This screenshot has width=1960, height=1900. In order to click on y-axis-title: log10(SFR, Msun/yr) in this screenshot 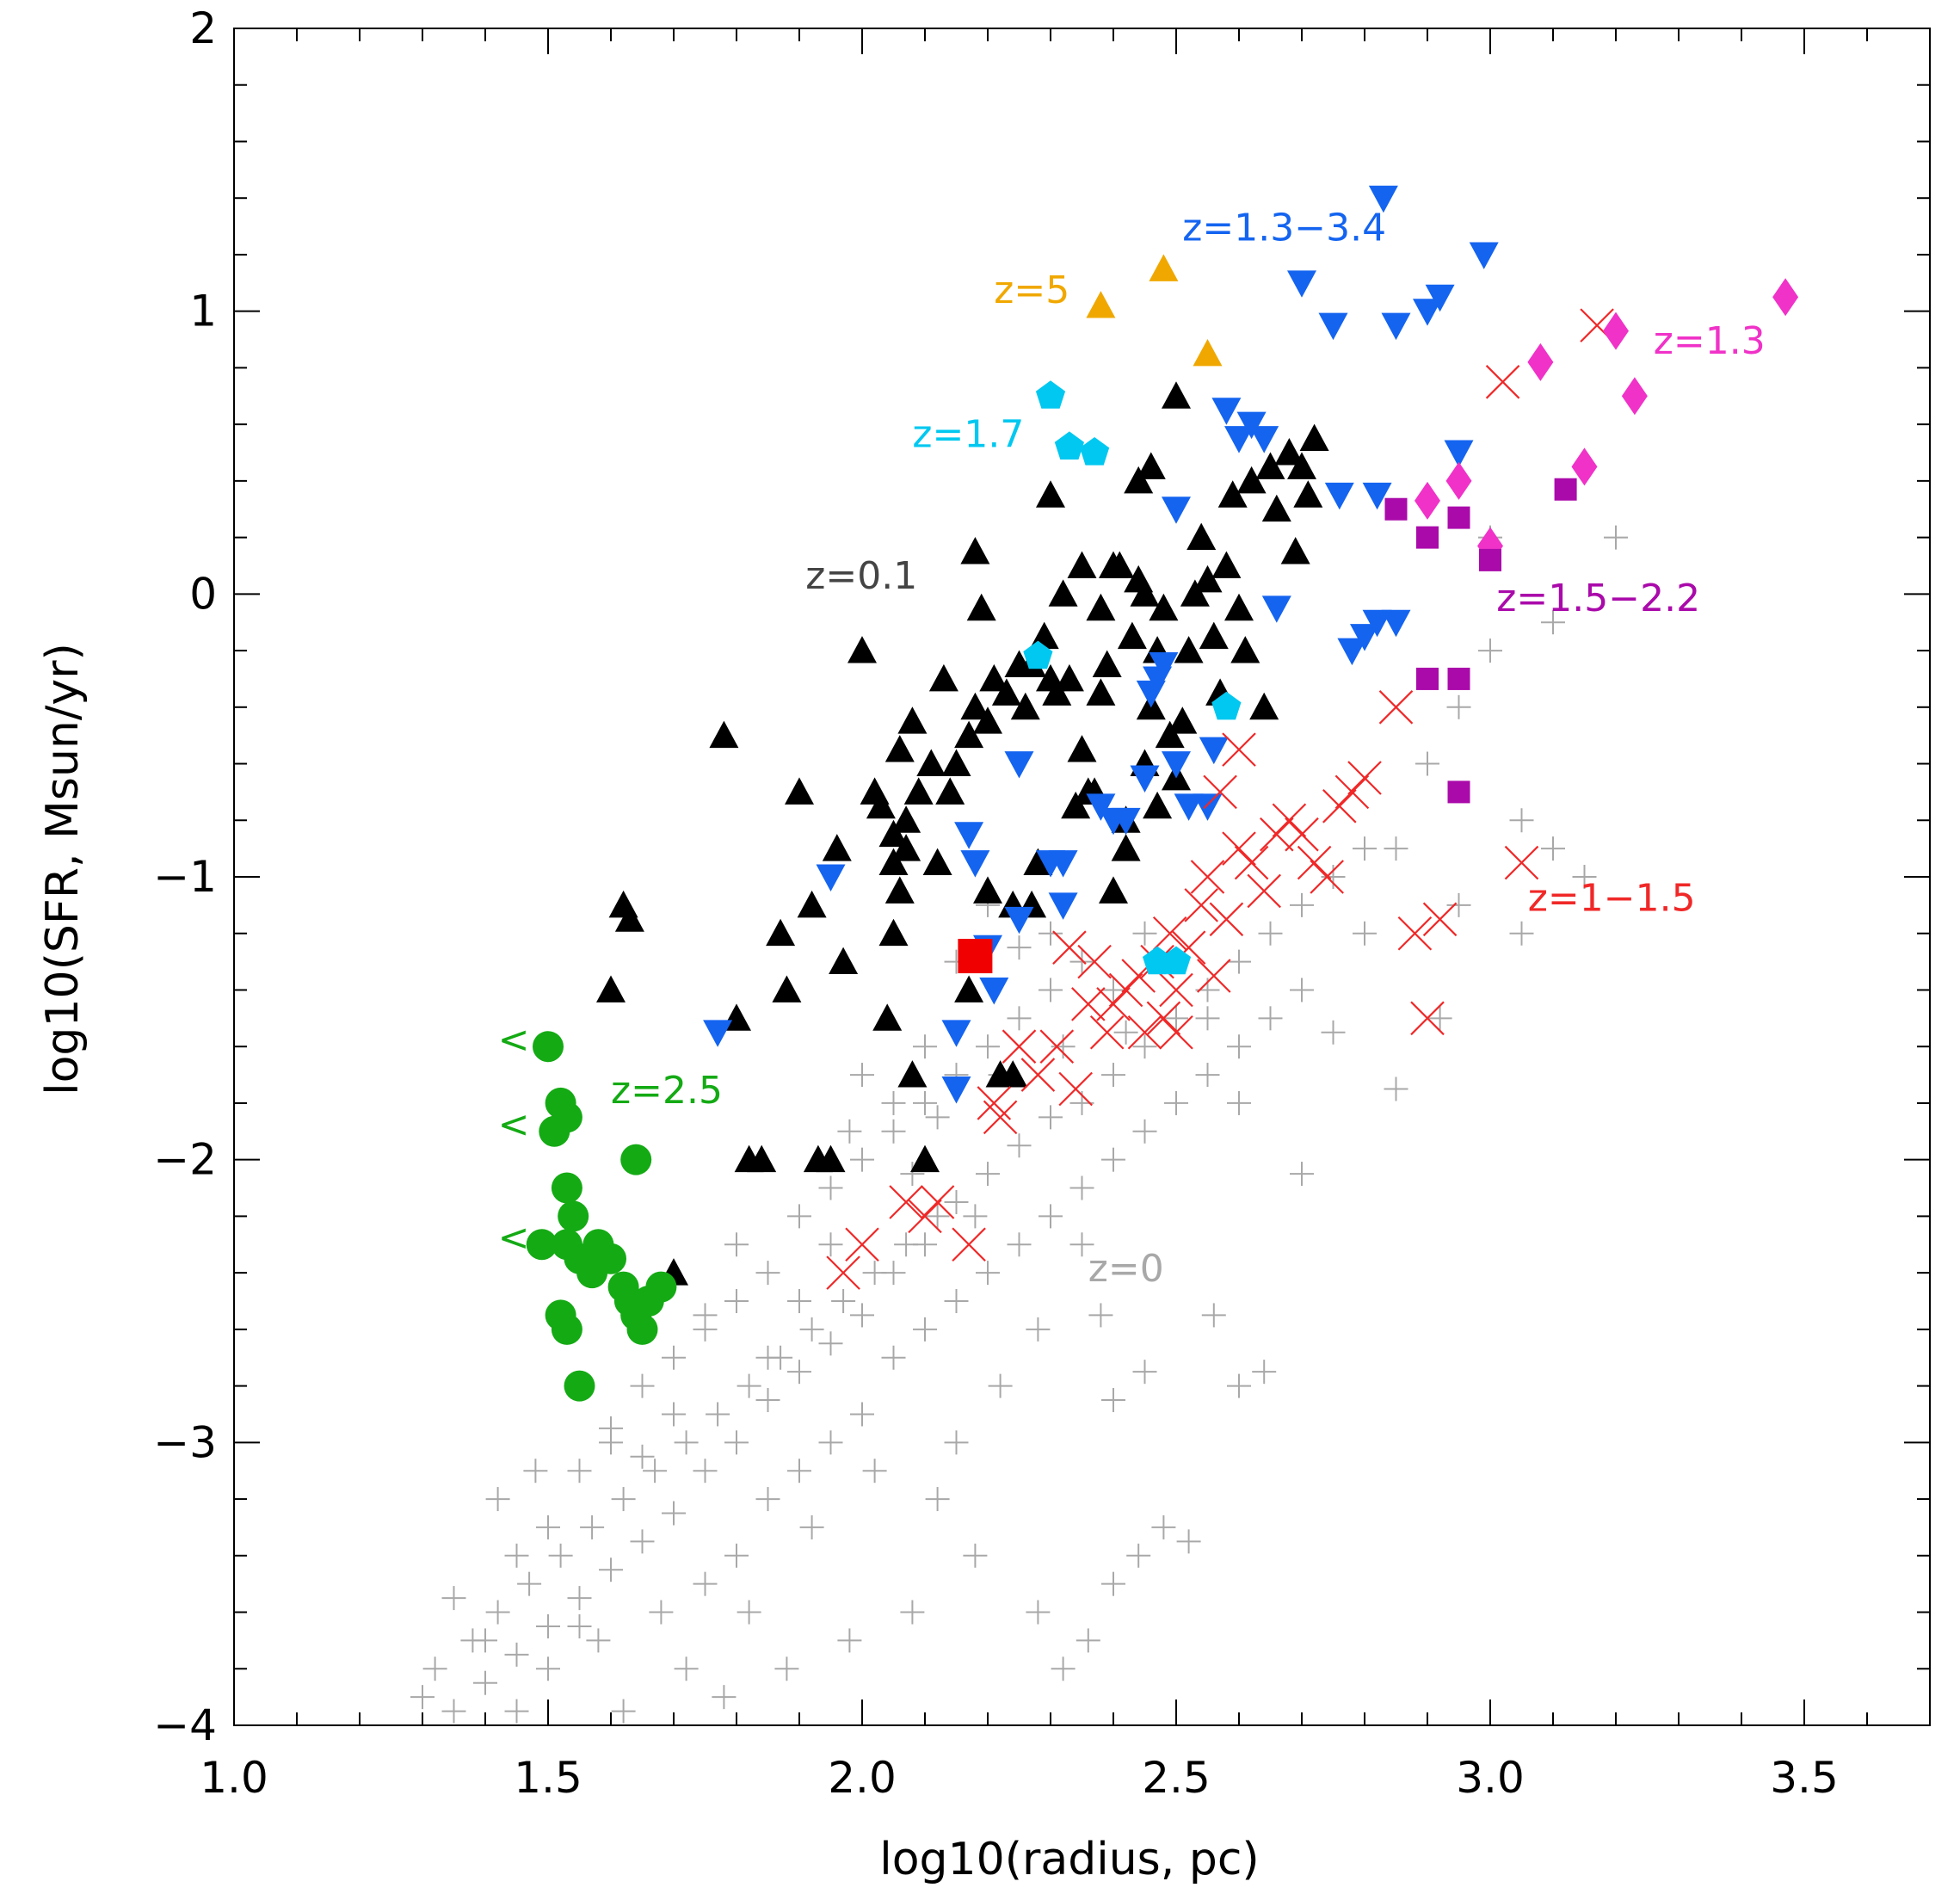, I will do `click(63, 869)`.